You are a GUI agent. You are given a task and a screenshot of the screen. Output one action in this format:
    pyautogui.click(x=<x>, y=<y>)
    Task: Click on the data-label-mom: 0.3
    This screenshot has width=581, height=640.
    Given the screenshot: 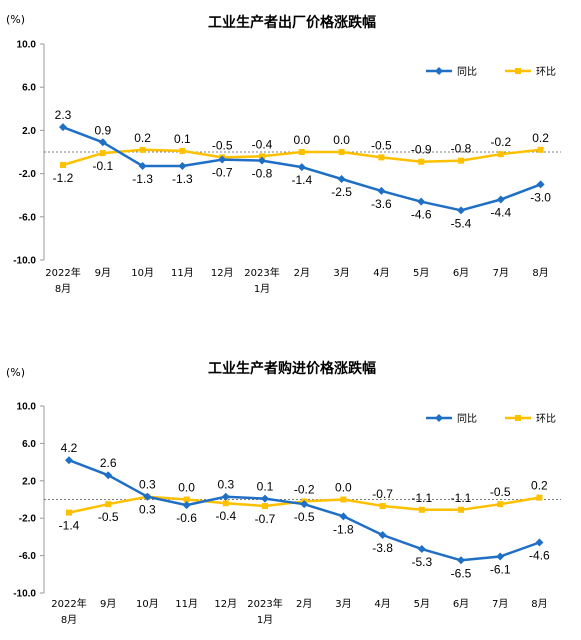 What is the action you would take?
    pyautogui.click(x=147, y=485)
    